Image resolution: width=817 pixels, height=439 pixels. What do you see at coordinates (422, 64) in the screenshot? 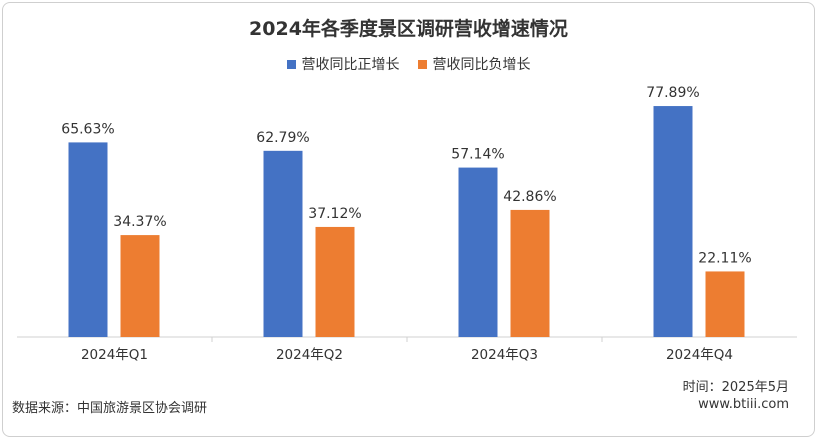
I see `legend-swatch-negative` at bounding box center [422, 64].